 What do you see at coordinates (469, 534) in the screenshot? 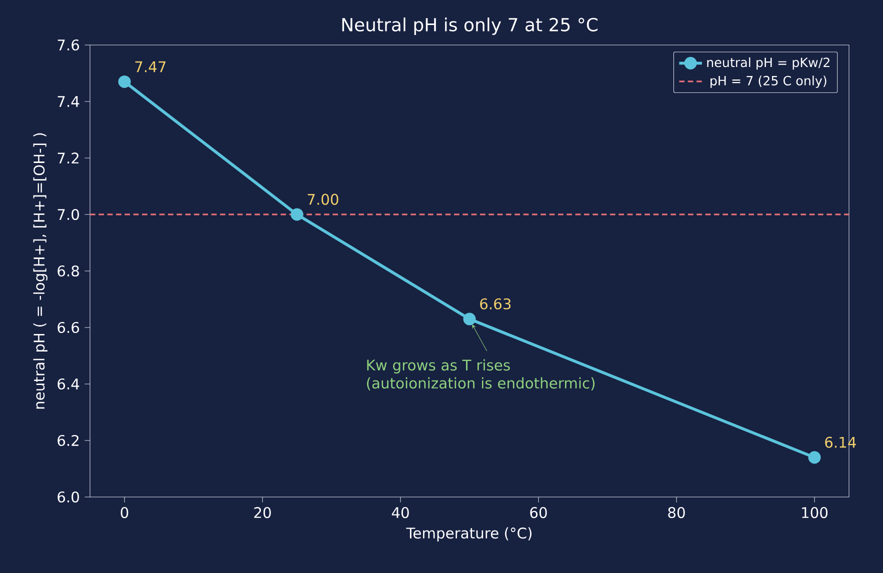
I see `x-axis-title: Temperature (°C)` at bounding box center [469, 534].